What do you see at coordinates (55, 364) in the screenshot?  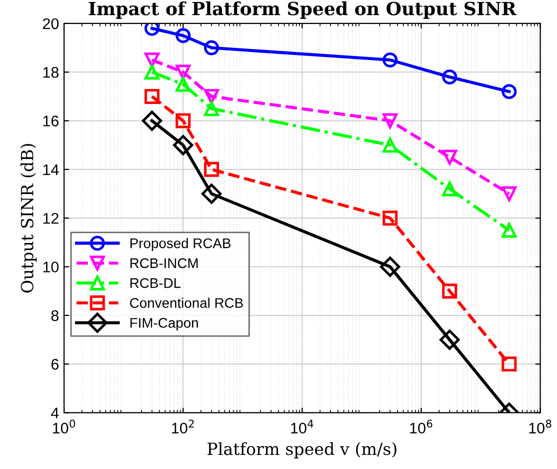 I see `y-tick-label: 6` at bounding box center [55, 364].